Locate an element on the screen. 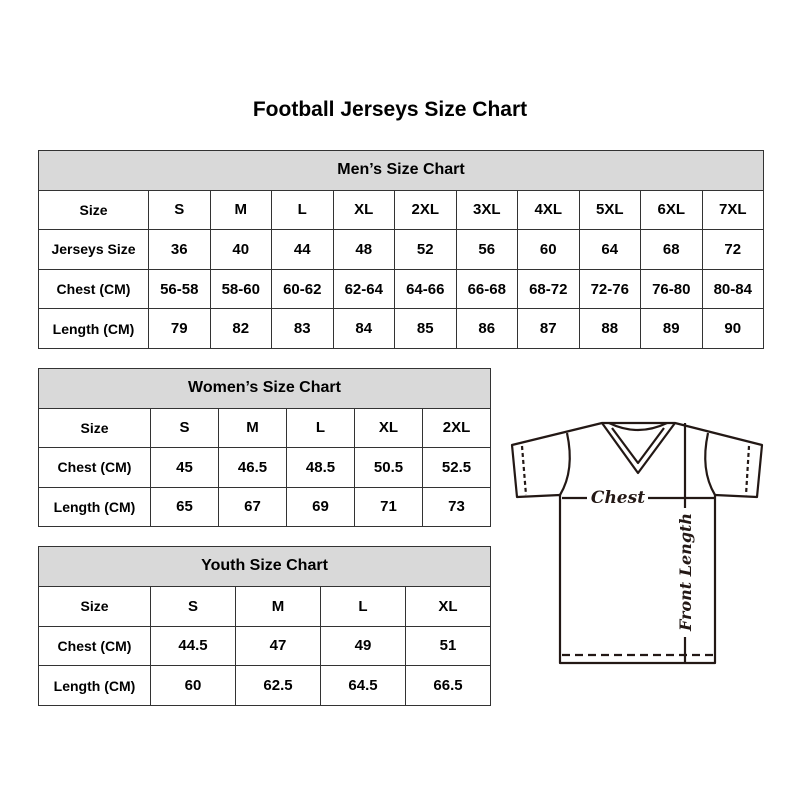 This screenshot has width=800, height=800. table-cell: 40 is located at coordinates (240, 249).